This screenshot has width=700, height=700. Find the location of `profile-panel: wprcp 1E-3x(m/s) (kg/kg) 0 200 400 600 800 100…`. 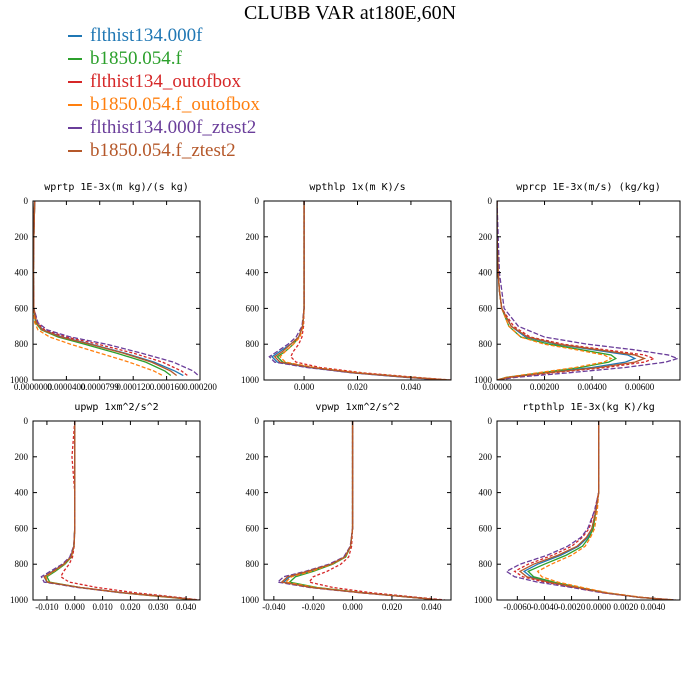

profile-panel: wprcp 1E-3x(m/s) (kg/kg) 0 200 400 600 800 100… is located at coordinates (577, 287).